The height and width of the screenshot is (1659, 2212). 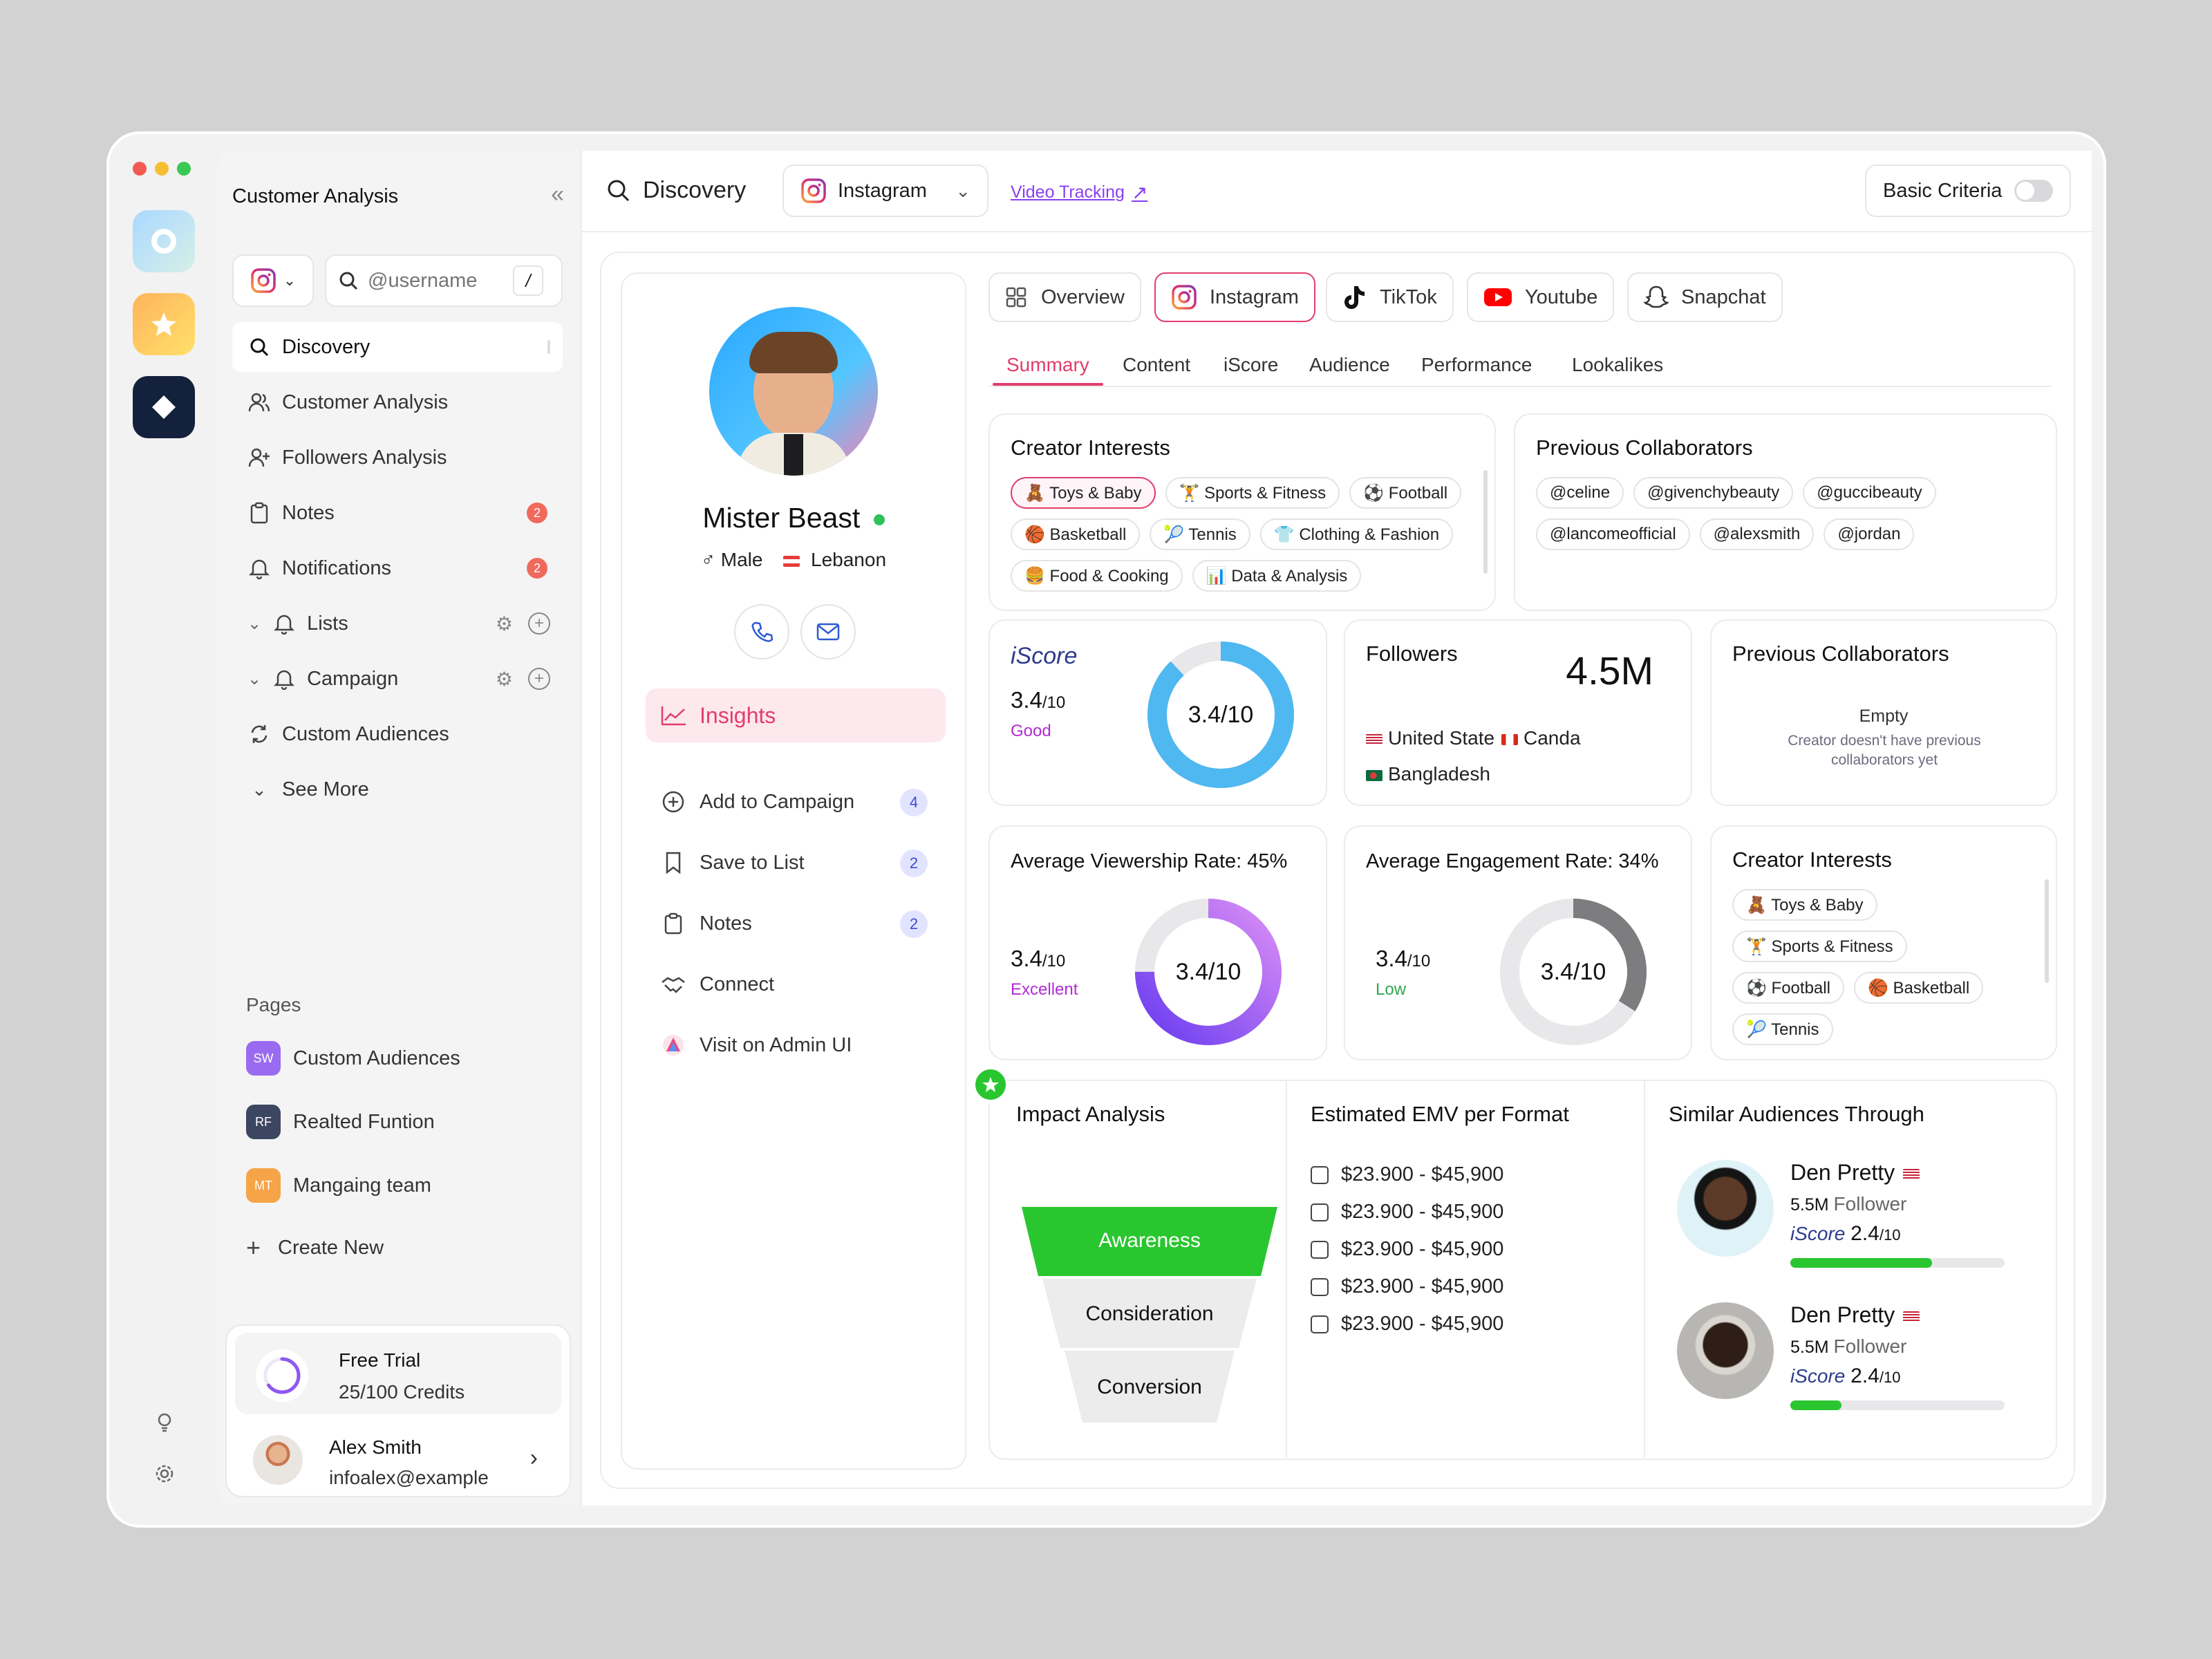 I want to click on subtab-lookalikes: Lookalikes, so click(x=1618, y=364).